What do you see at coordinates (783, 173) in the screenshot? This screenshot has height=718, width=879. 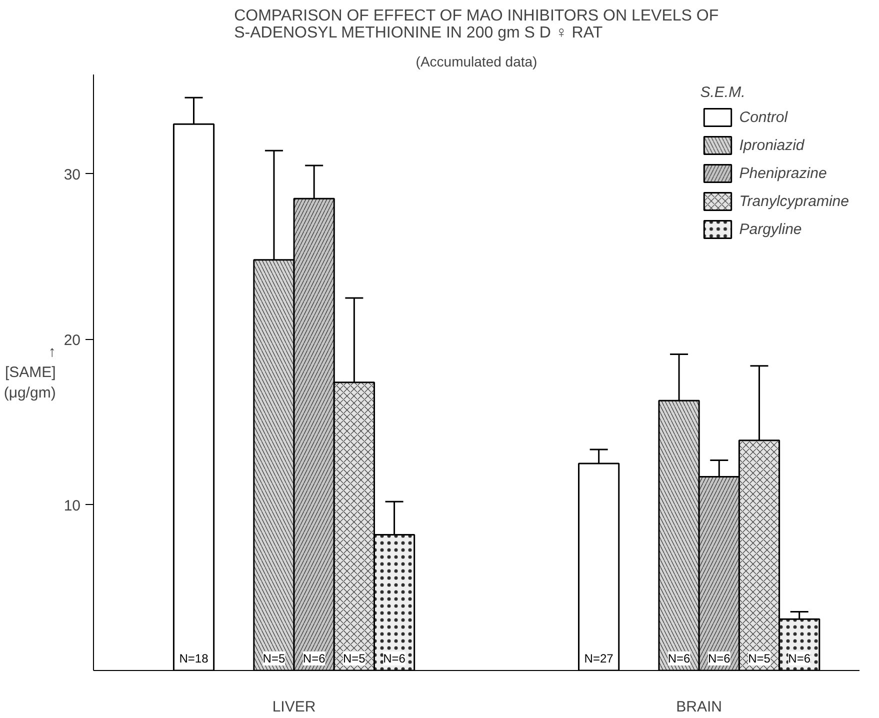 I see `legend-label: Pheniprazine` at bounding box center [783, 173].